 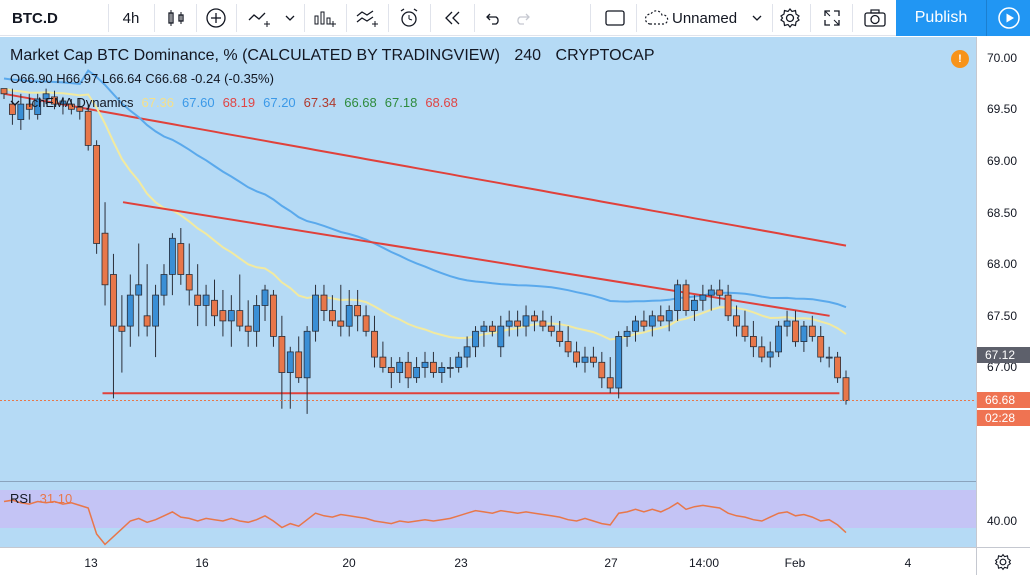 What do you see at coordinates (1008, 18) in the screenshot?
I see `play-icon` at bounding box center [1008, 18].